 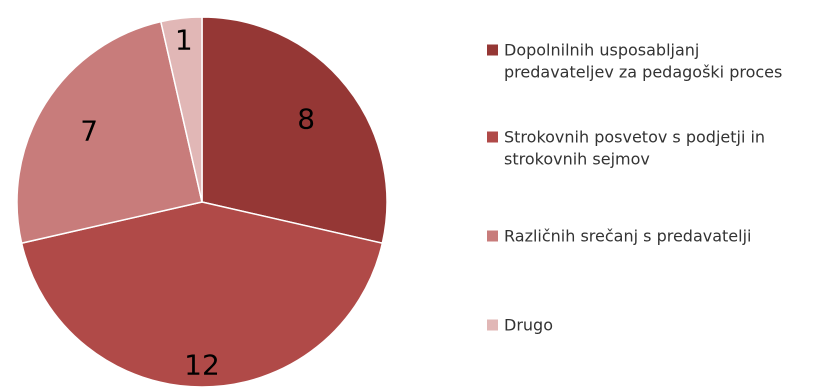 I want to click on legend-label: Drugo, so click(x=528, y=325).